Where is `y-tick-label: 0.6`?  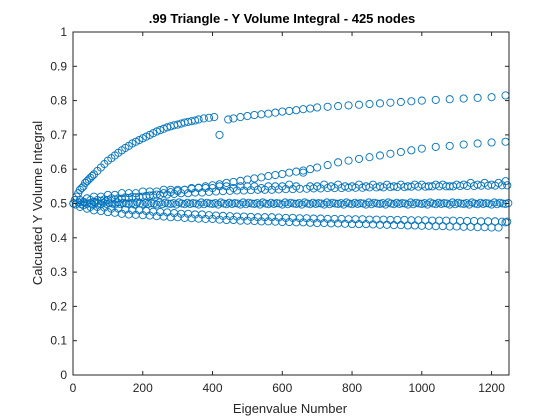
y-tick-label: 0.6 is located at coordinates (58, 169).